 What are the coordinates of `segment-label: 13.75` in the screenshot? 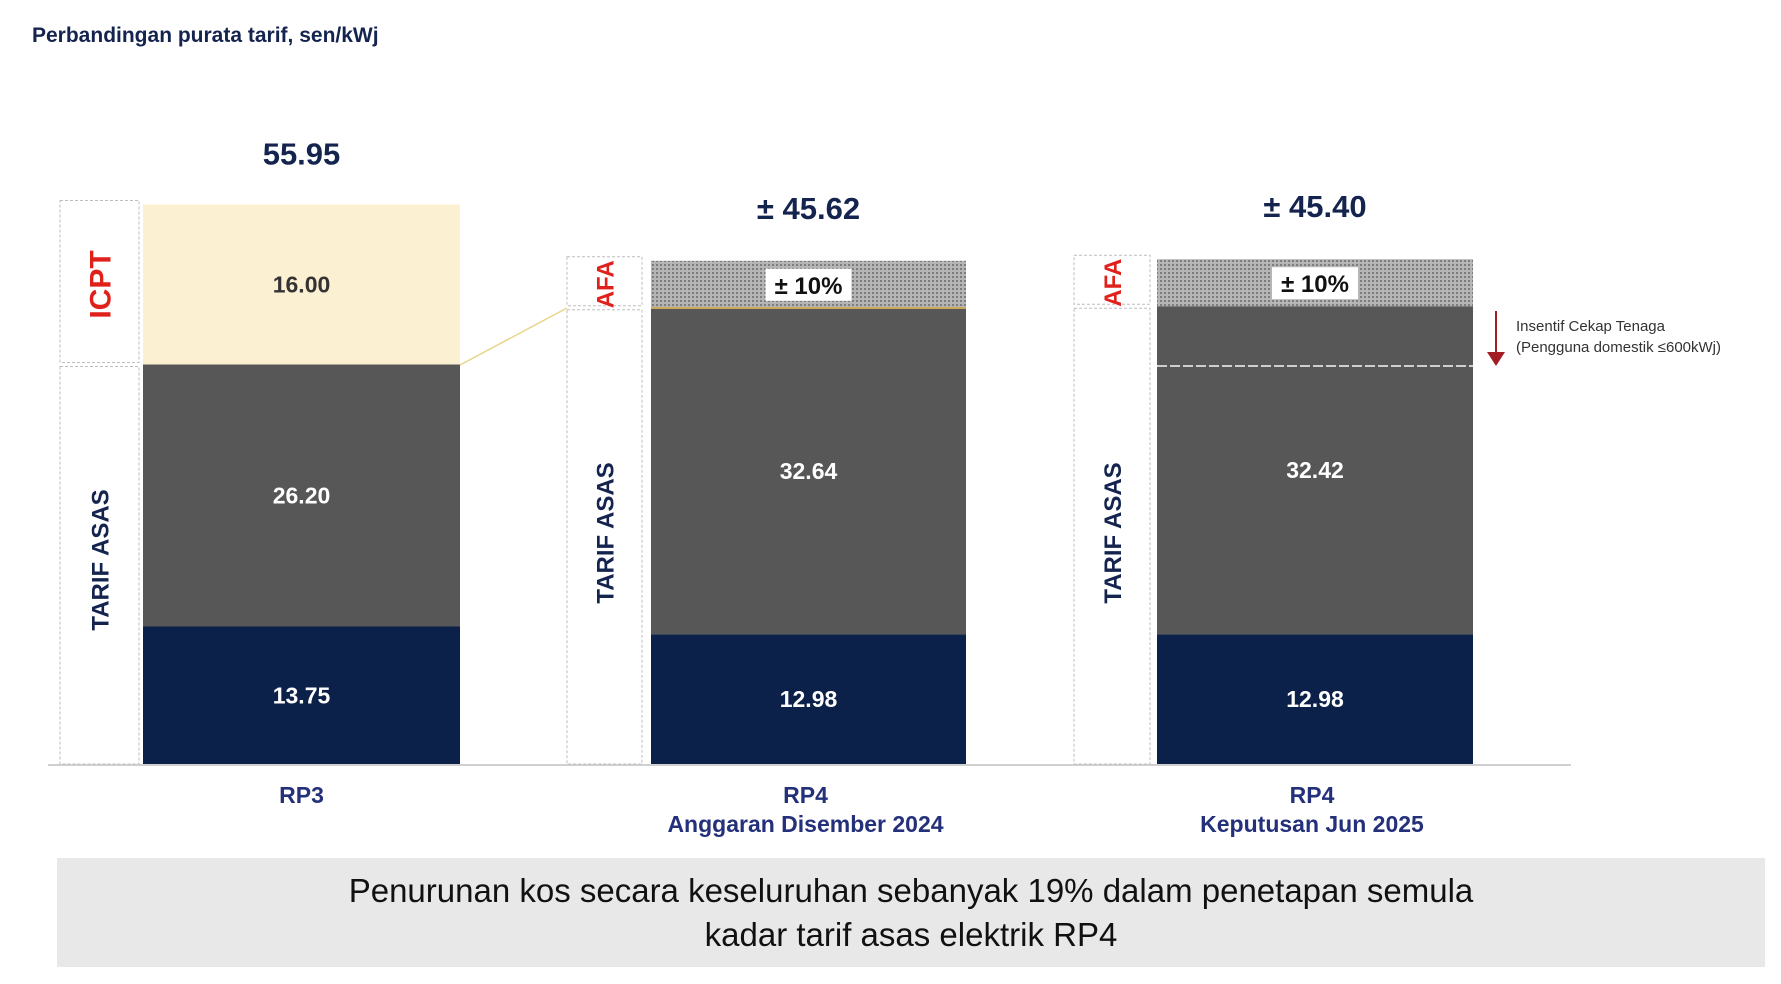 It's located at (302, 695).